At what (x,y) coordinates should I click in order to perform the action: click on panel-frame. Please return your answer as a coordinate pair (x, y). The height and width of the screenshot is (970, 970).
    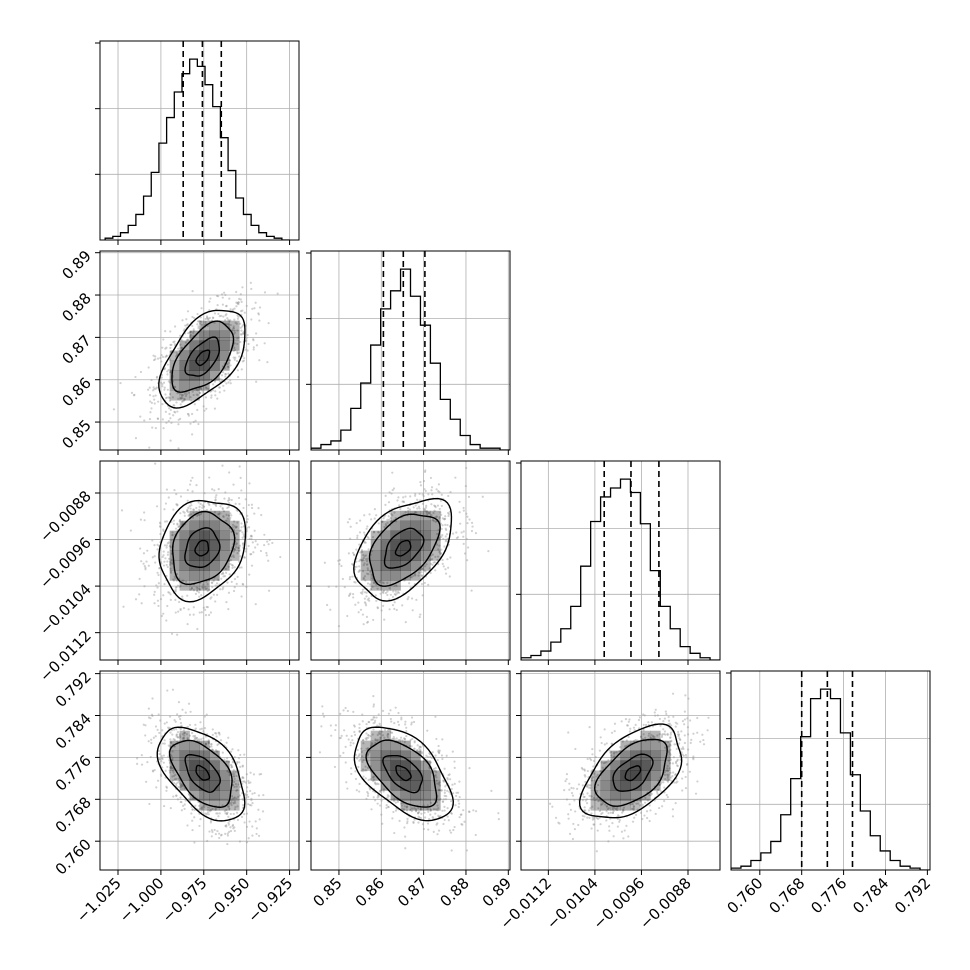
    Looking at the image, I should click on (410, 560).